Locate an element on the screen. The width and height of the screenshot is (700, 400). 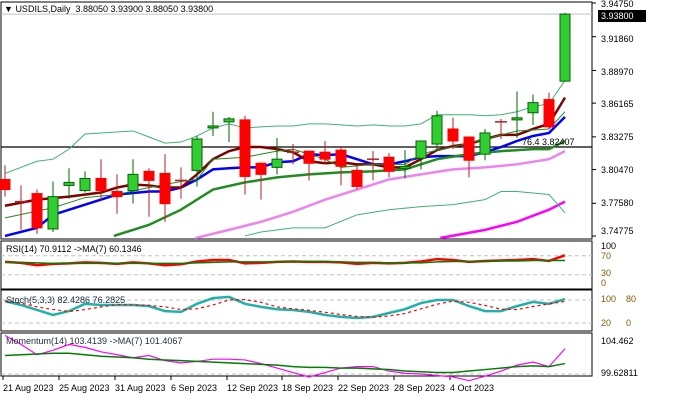
rsi-level-30: 30 is located at coordinates (606, 273).